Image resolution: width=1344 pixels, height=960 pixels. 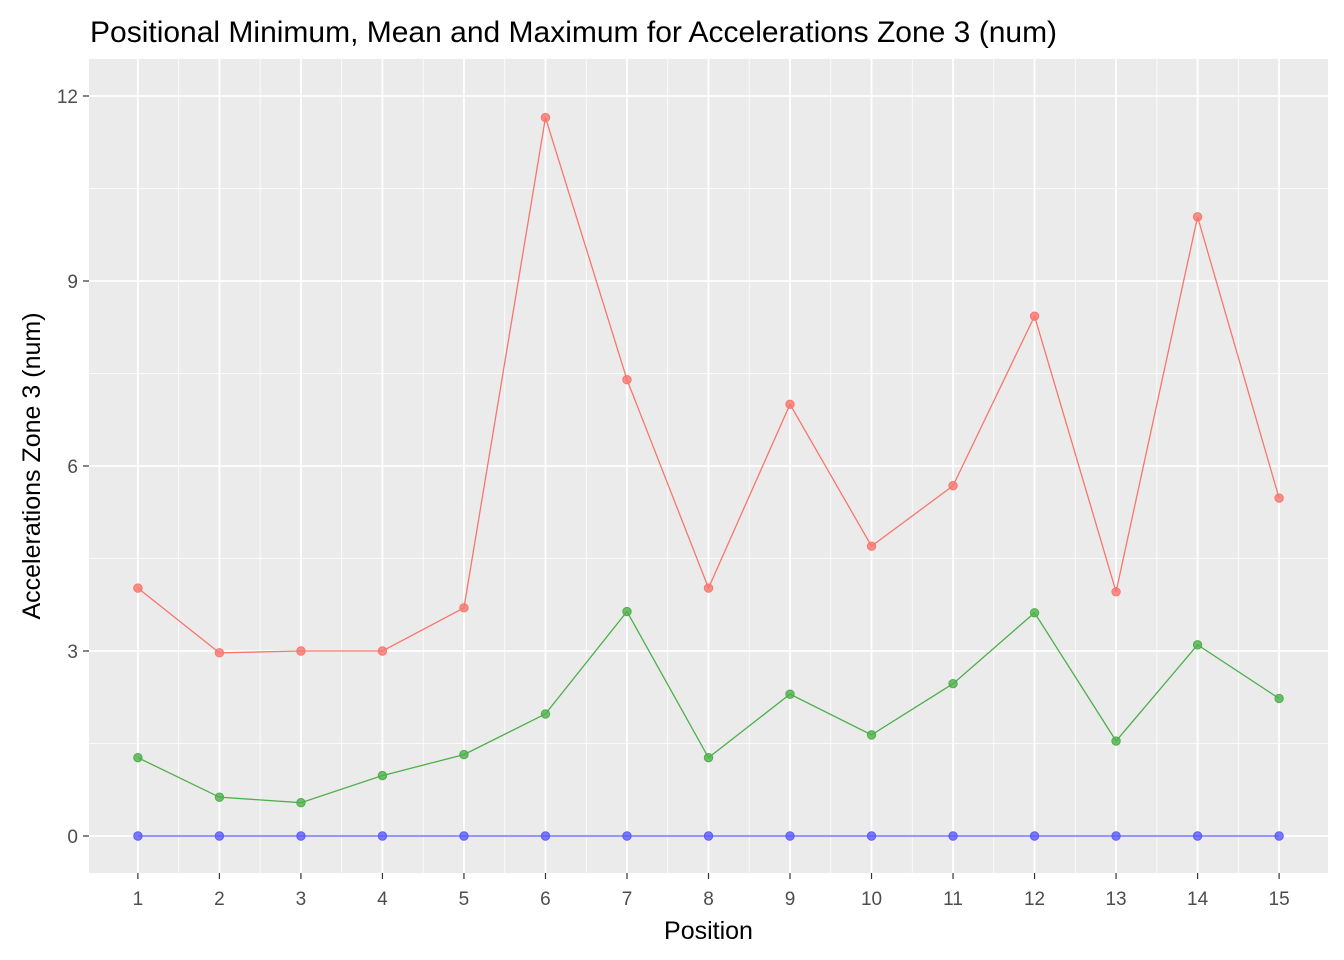 I want to click on x-tick-label: 14, so click(x=1198, y=899).